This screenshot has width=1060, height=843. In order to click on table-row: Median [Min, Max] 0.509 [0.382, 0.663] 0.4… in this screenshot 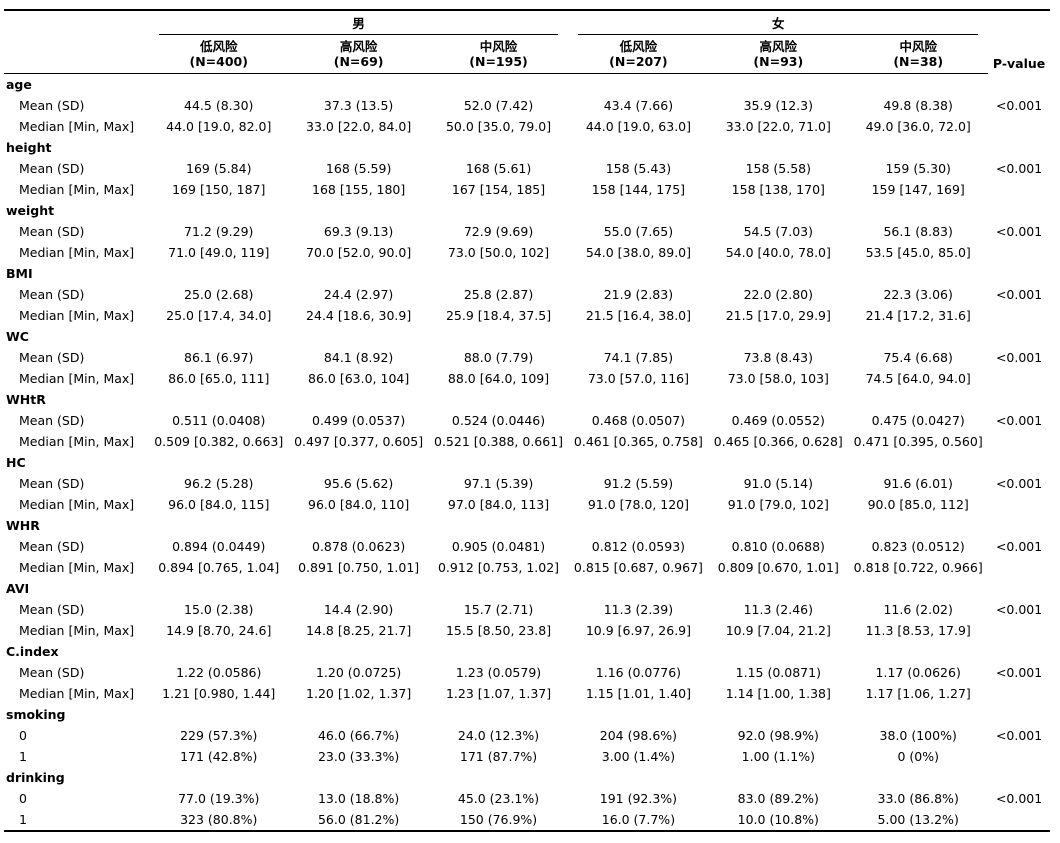, I will do `click(527, 441)`.